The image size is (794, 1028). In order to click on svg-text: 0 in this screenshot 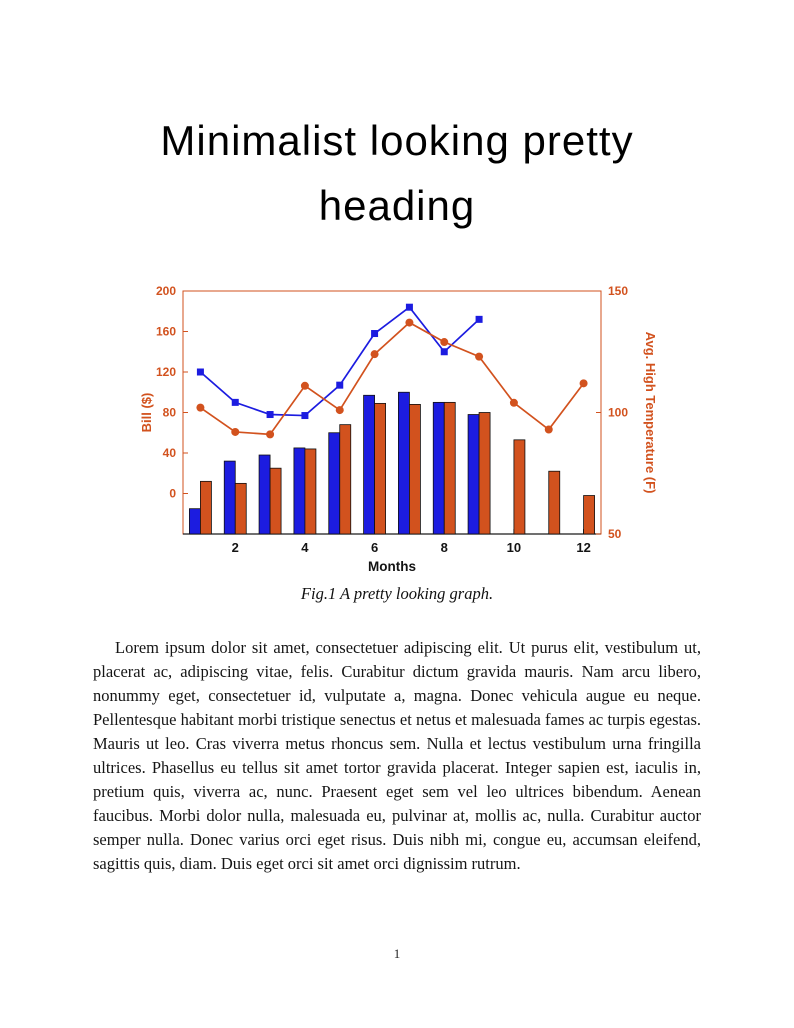, I will do `click(172, 494)`.